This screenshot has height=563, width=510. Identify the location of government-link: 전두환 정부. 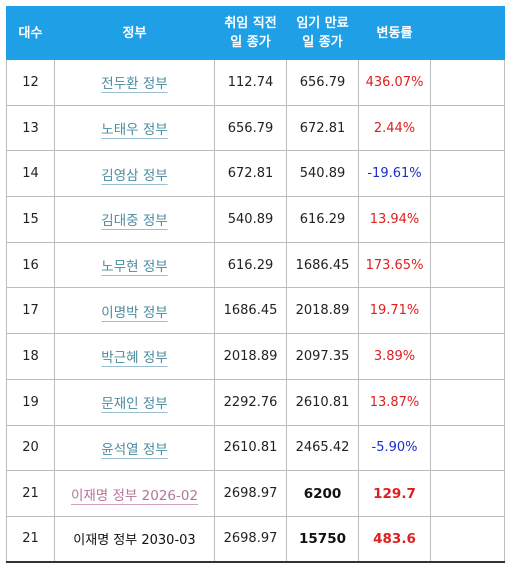
(134, 84).